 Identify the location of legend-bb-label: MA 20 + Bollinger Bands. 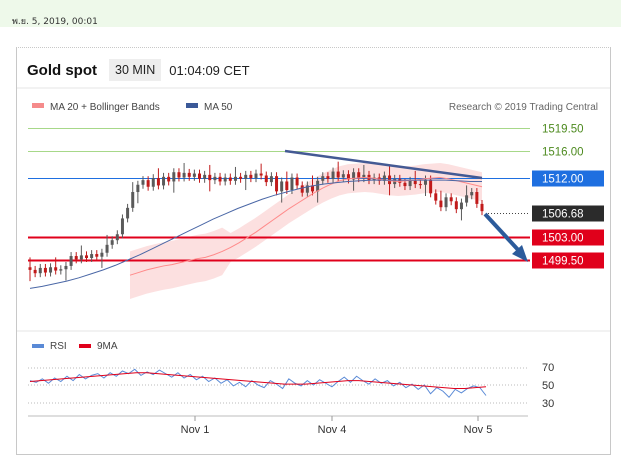
(105, 107).